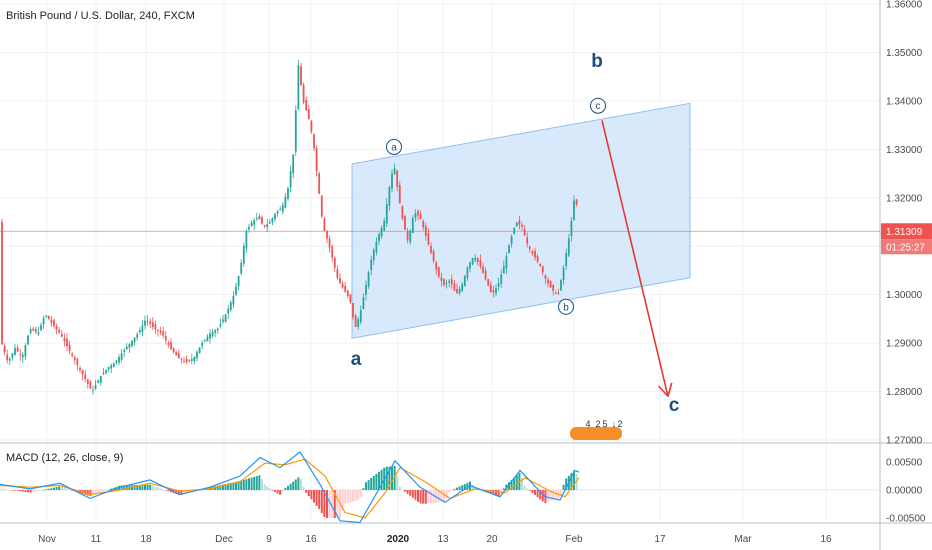  What do you see at coordinates (597, 61) in the screenshot?
I see `wave-label: b` at bounding box center [597, 61].